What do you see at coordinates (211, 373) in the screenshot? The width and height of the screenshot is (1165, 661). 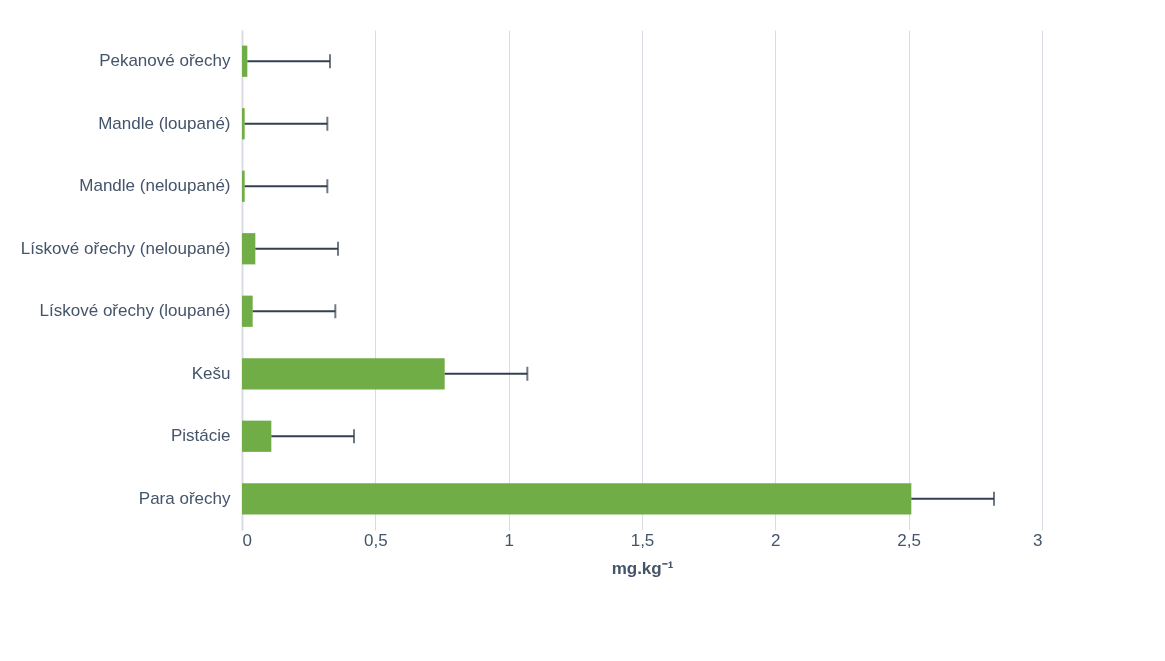 I see `y-tick-label: Kešu` at bounding box center [211, 373].